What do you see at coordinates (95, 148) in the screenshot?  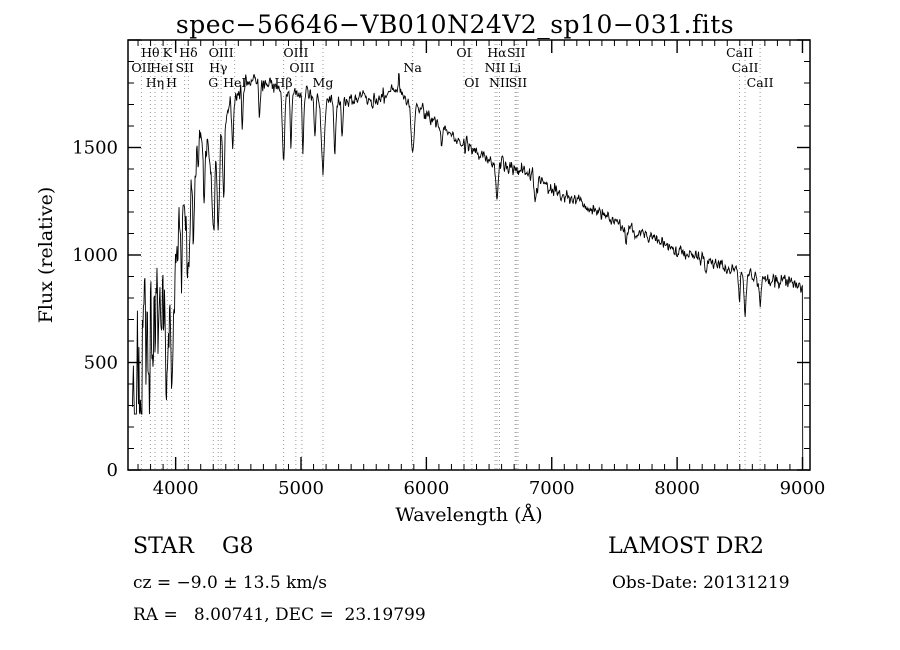 I see `svg-text: 1500` at bounding box center [95, 148].